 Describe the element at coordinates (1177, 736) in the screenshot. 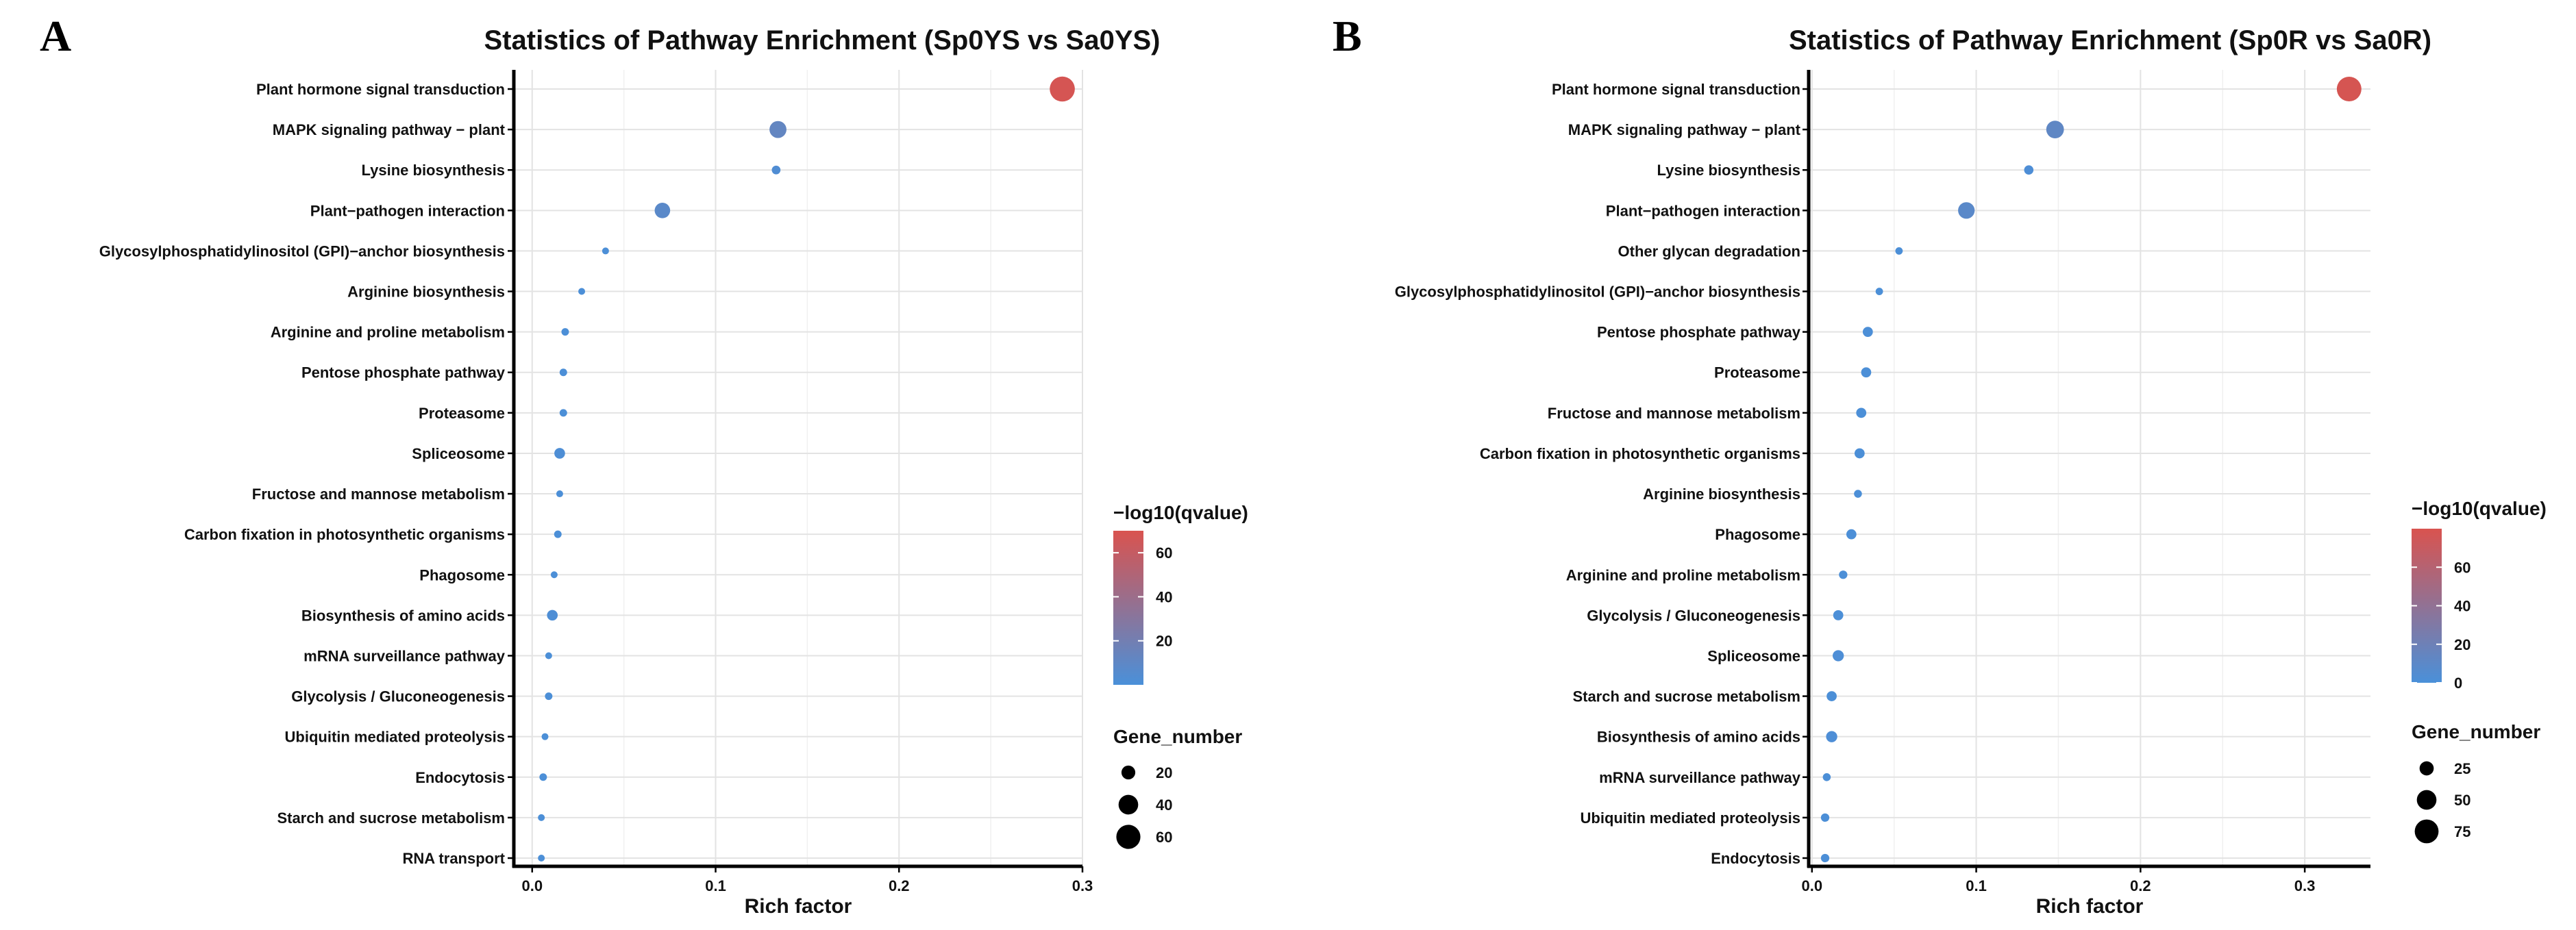

I see `size-legend-title: Gene_number` at that location.